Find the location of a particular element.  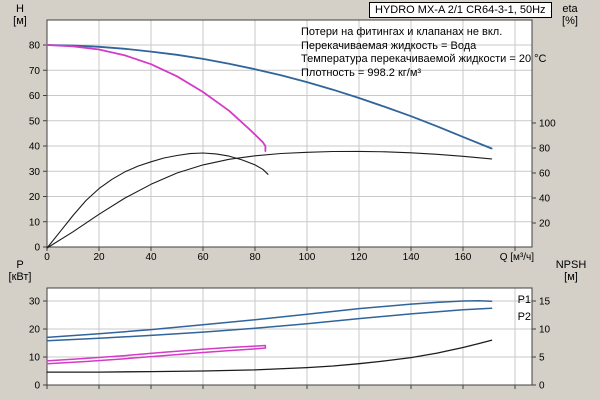

right-axis-tick-label: 40 is located at coordinates (545, 199).